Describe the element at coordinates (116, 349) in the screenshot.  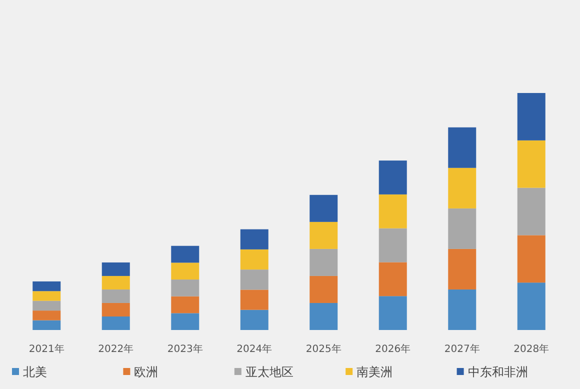
I see `x-tick-label: 2022年` at that location.